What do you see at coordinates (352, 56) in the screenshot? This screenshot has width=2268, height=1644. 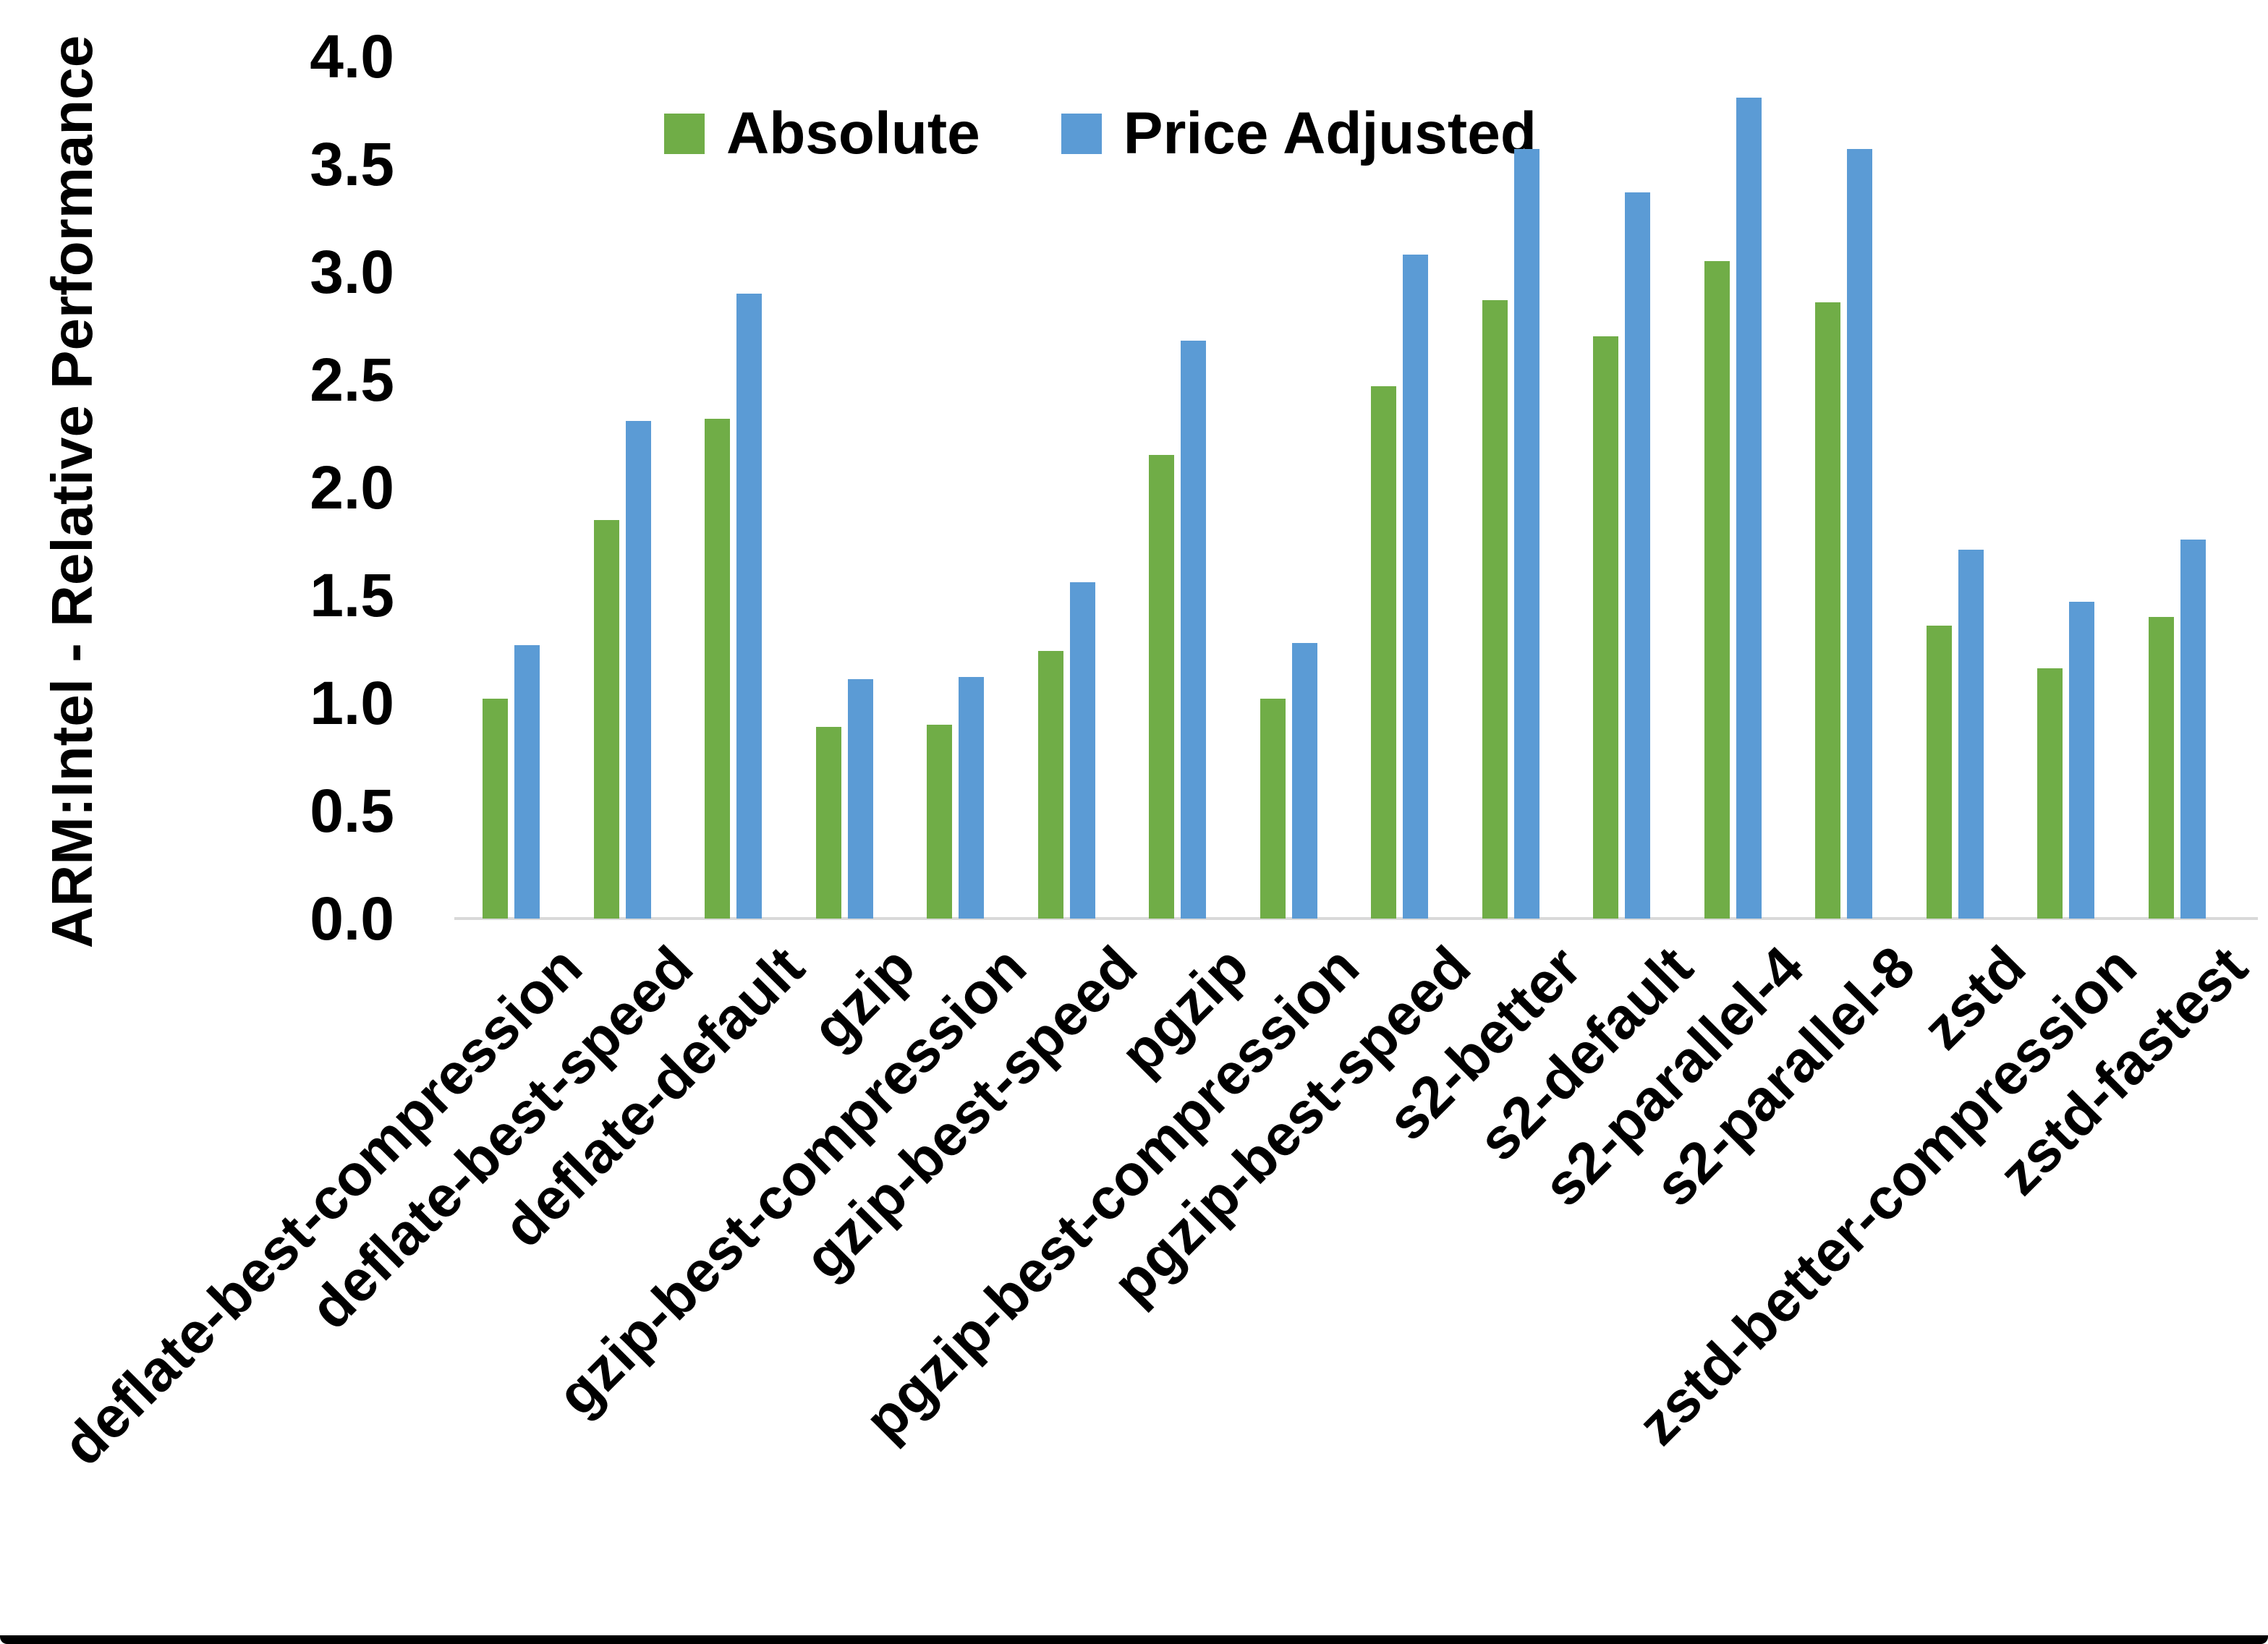 I see `y-tick-label-4.0: 4.0` at bounding box center [352, 56].